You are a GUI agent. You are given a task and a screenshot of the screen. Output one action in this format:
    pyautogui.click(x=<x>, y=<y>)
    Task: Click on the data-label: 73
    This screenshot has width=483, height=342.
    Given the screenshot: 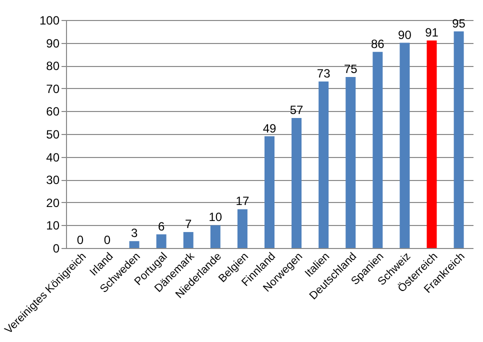 What is the action you would take?
    pyautogui.click(x=323, y=73)
    